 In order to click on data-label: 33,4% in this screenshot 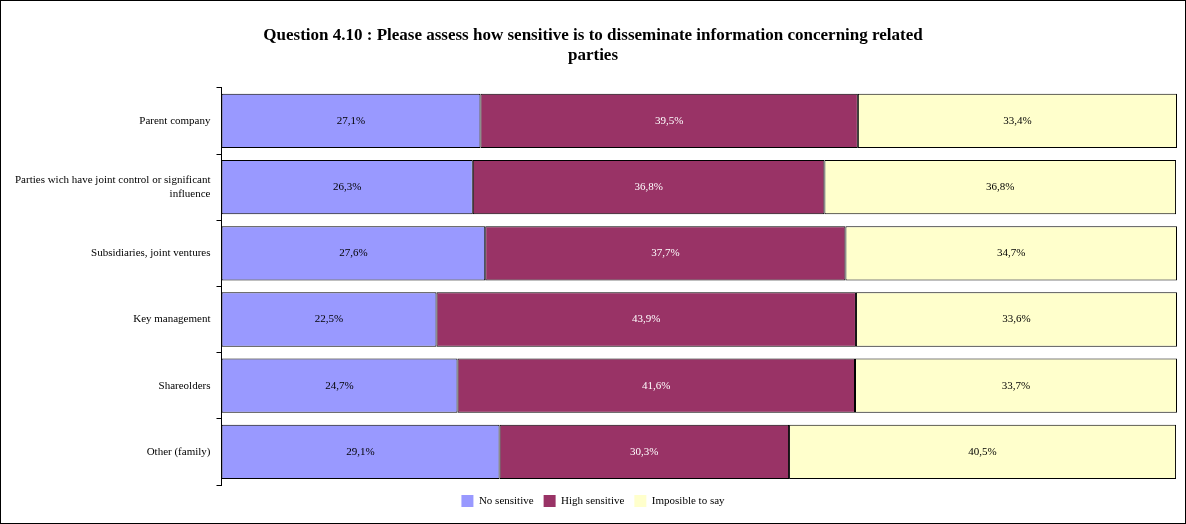, I will do `click(1017, 119)`.